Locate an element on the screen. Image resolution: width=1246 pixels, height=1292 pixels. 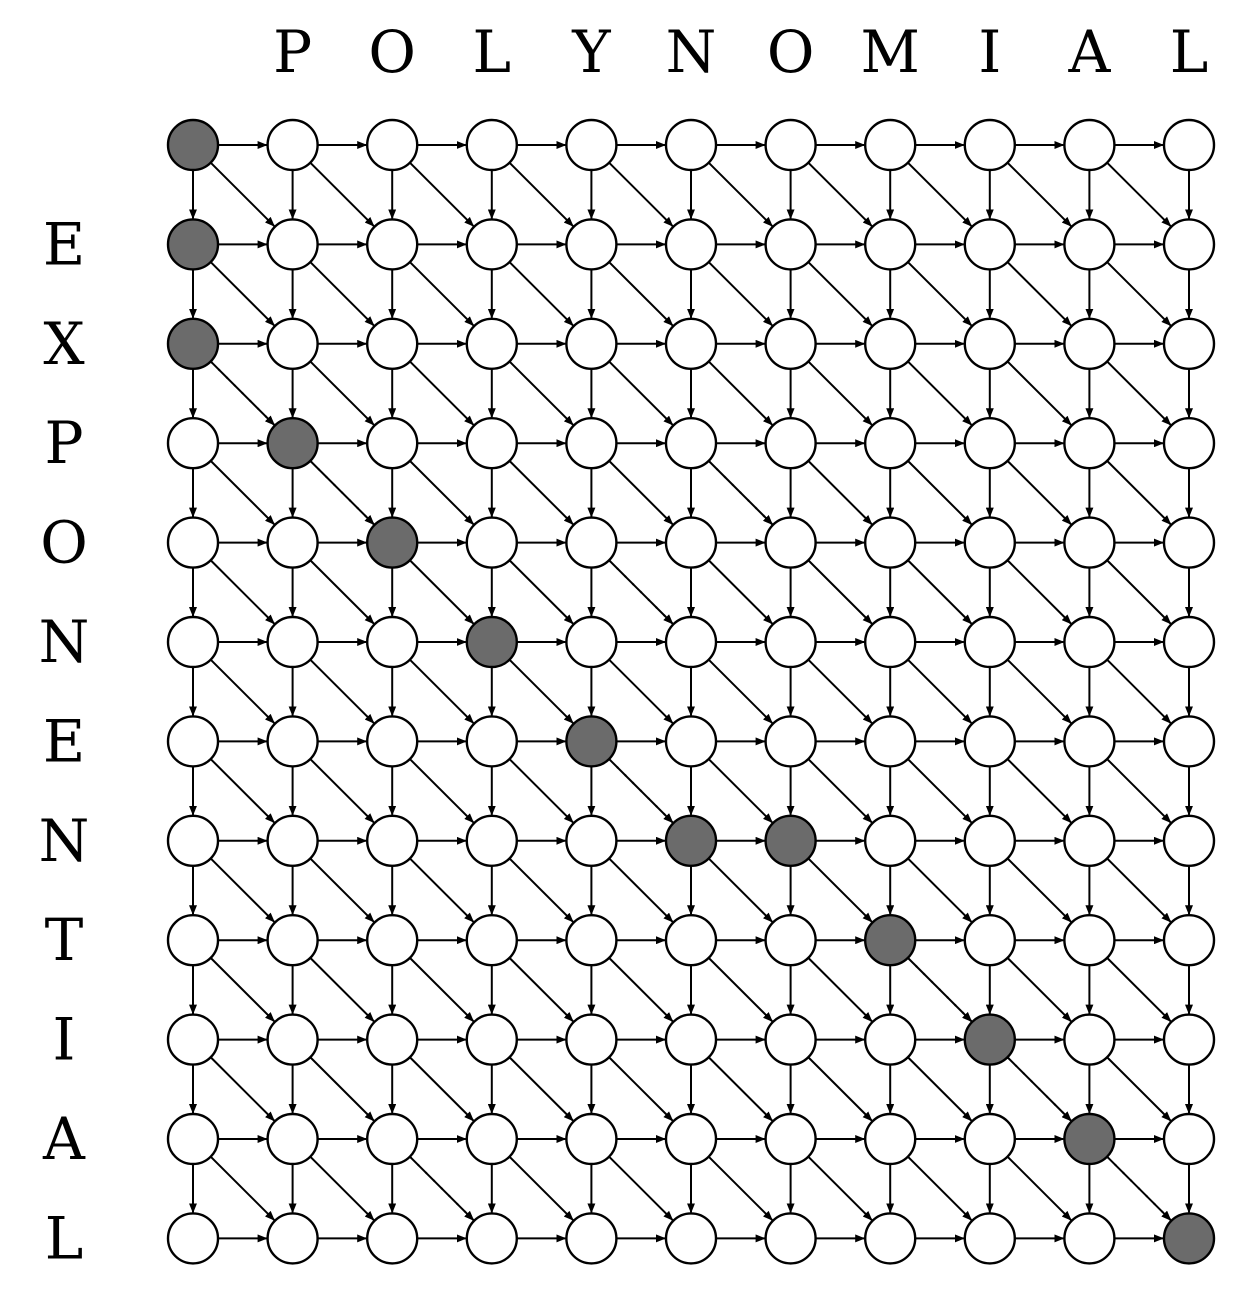
top-letter: Y is located at coordinates (591, 52).